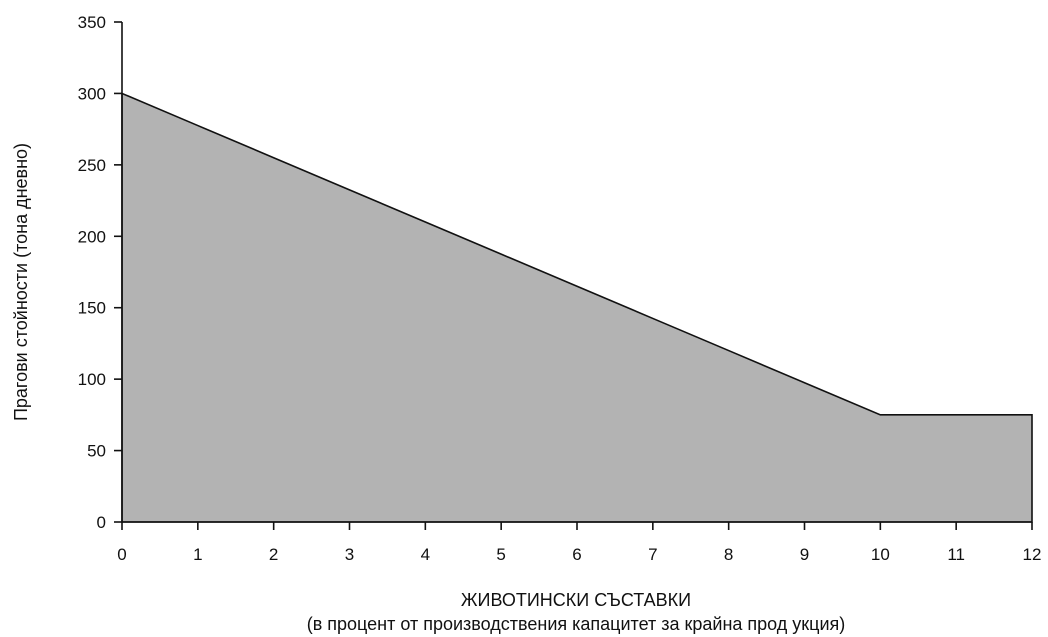 The height and width of the screenshot is (637, 1048). What do you see at coordinates (100, 272) in the screenshot?
I see `y-ticks: 0 50 100 150 200 250 300 350` at bounding box center [100, 272].